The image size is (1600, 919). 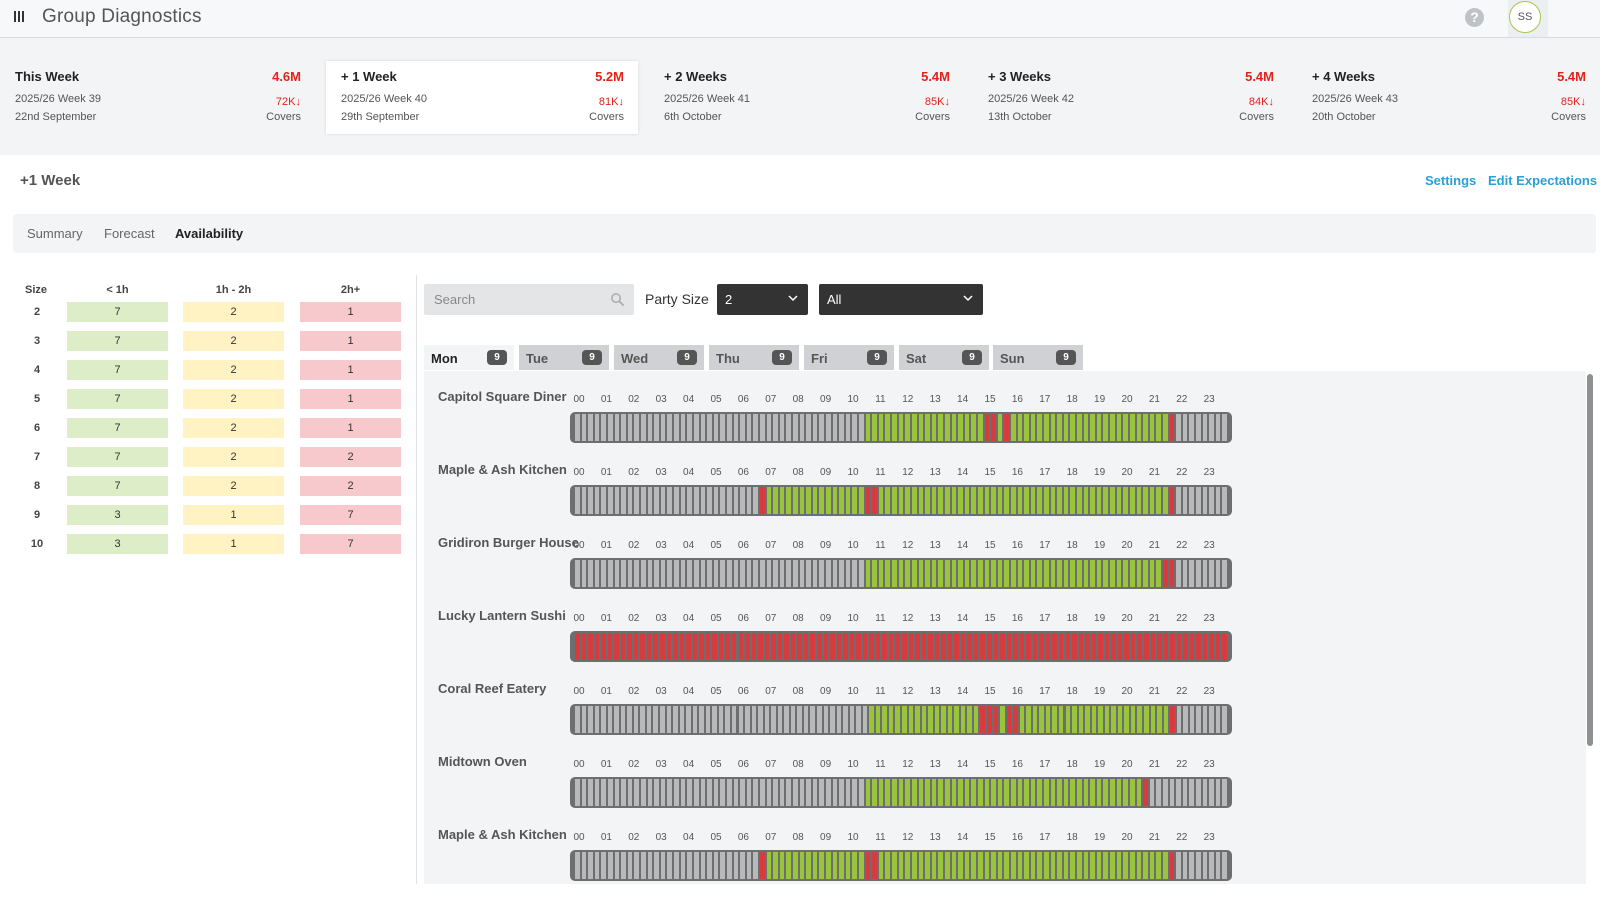 What do you see at coordinates (659, 357) in the screenshot?
I see `day-tab-wed: Wed 9` at bounding box center [659, 357].